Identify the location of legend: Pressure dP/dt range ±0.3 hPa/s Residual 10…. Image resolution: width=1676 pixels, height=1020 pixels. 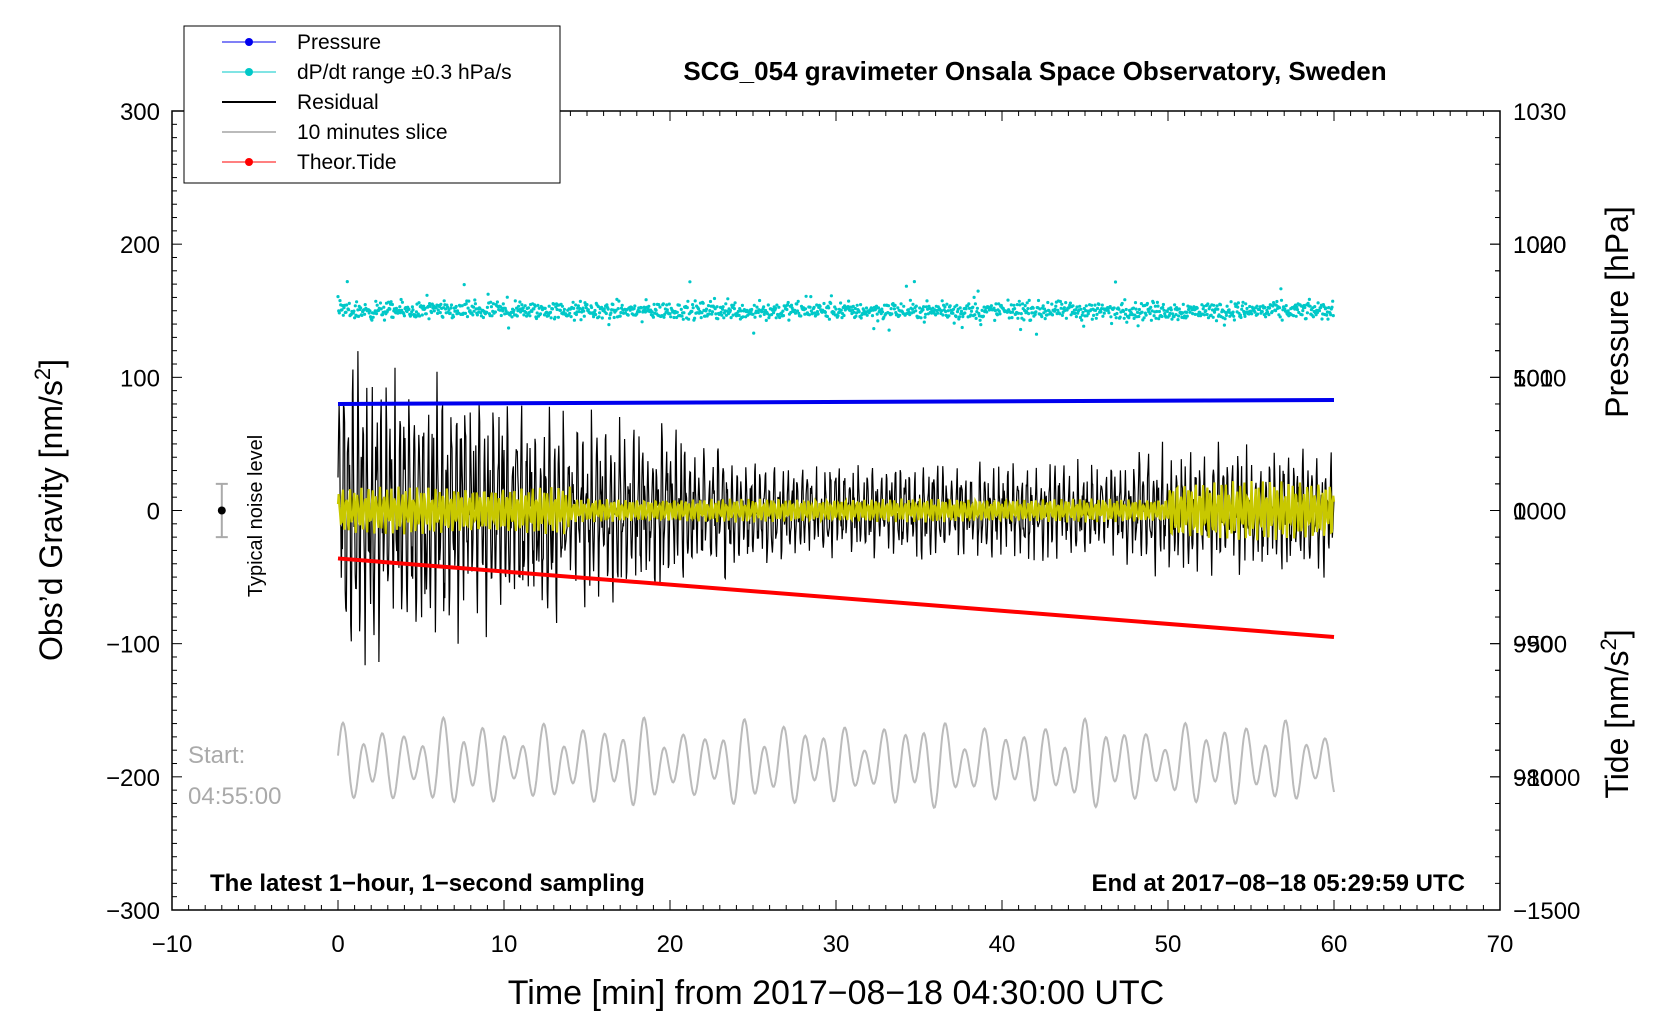
(367, 102).